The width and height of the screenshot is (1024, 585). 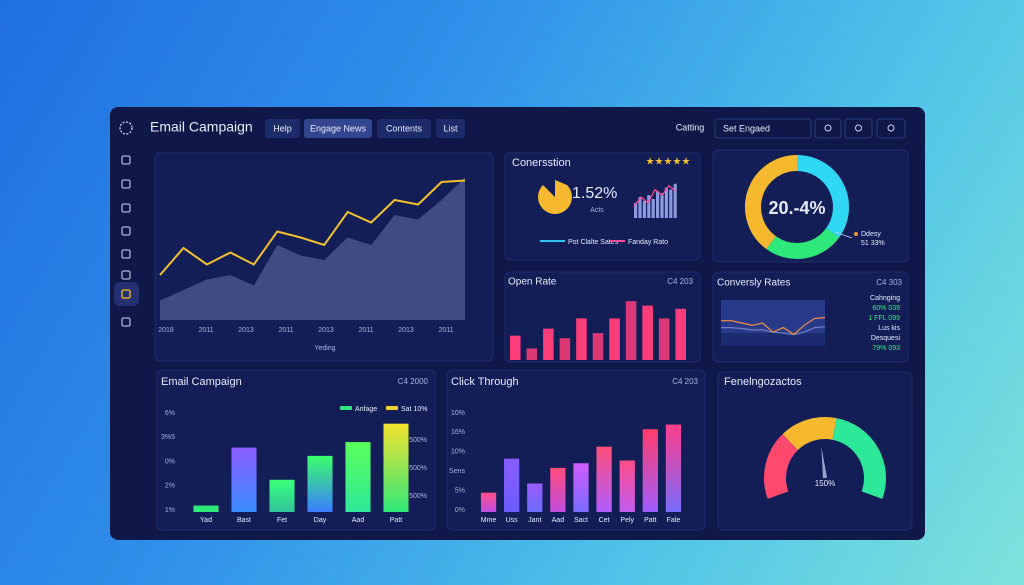 What do you see at coordinates (534, 520) in the screenshot?
I see `x-tick-label: Jant` at bounding box center [534, 520].